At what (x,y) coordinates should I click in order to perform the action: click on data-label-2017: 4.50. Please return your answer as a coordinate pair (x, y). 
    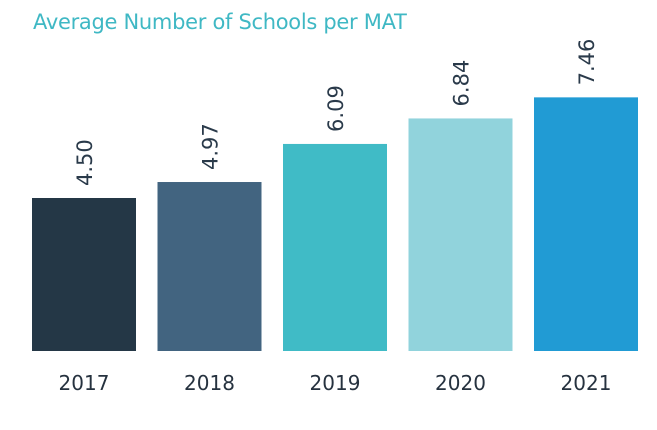
    Looking at the image, I should click on (85, 162).